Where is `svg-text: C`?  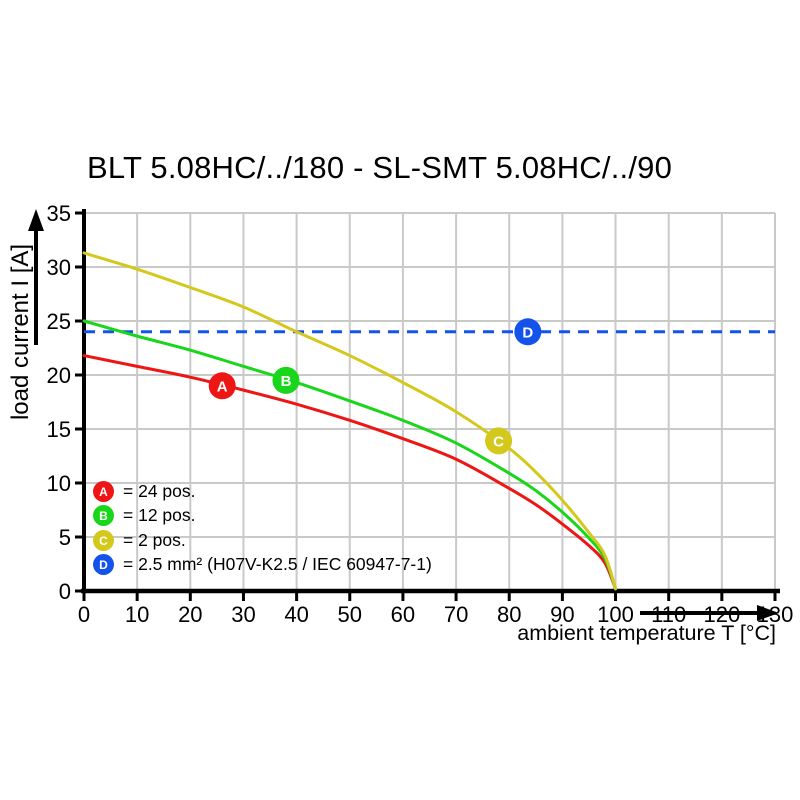 svg-text: C is located at coordinates (498, 441).